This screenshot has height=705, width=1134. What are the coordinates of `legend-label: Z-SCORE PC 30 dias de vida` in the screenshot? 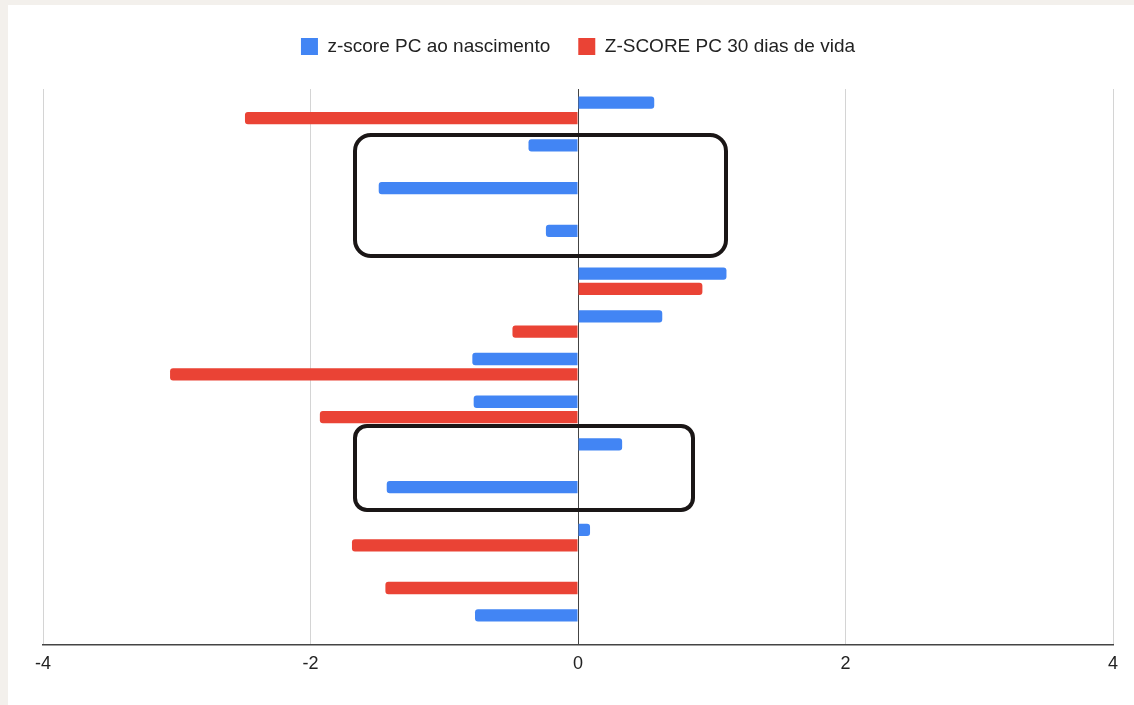 It's located at (730, 45).